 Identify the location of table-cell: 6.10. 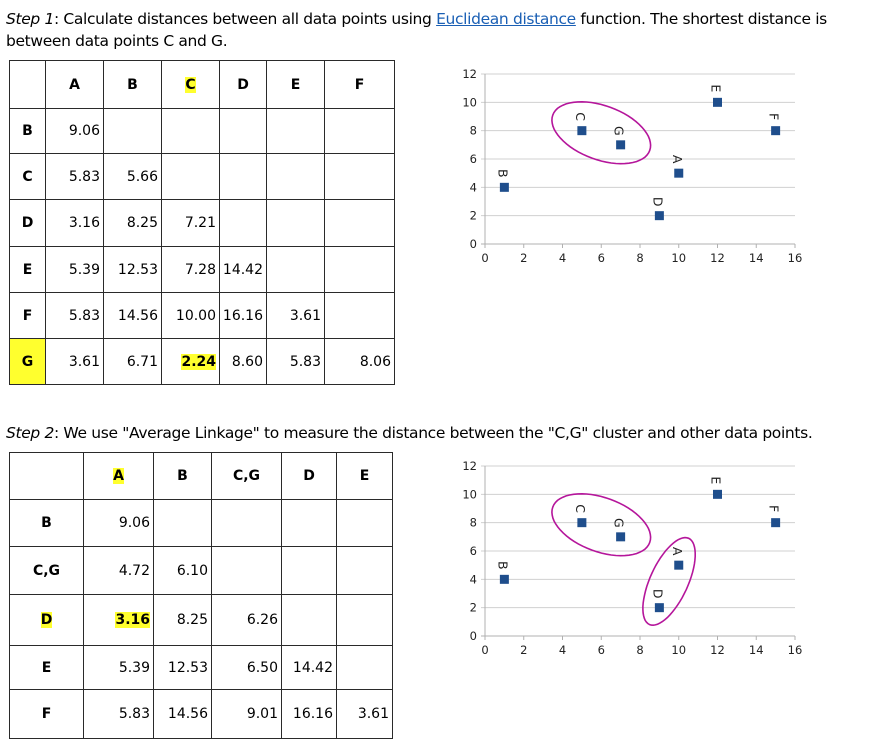
(182, 570).